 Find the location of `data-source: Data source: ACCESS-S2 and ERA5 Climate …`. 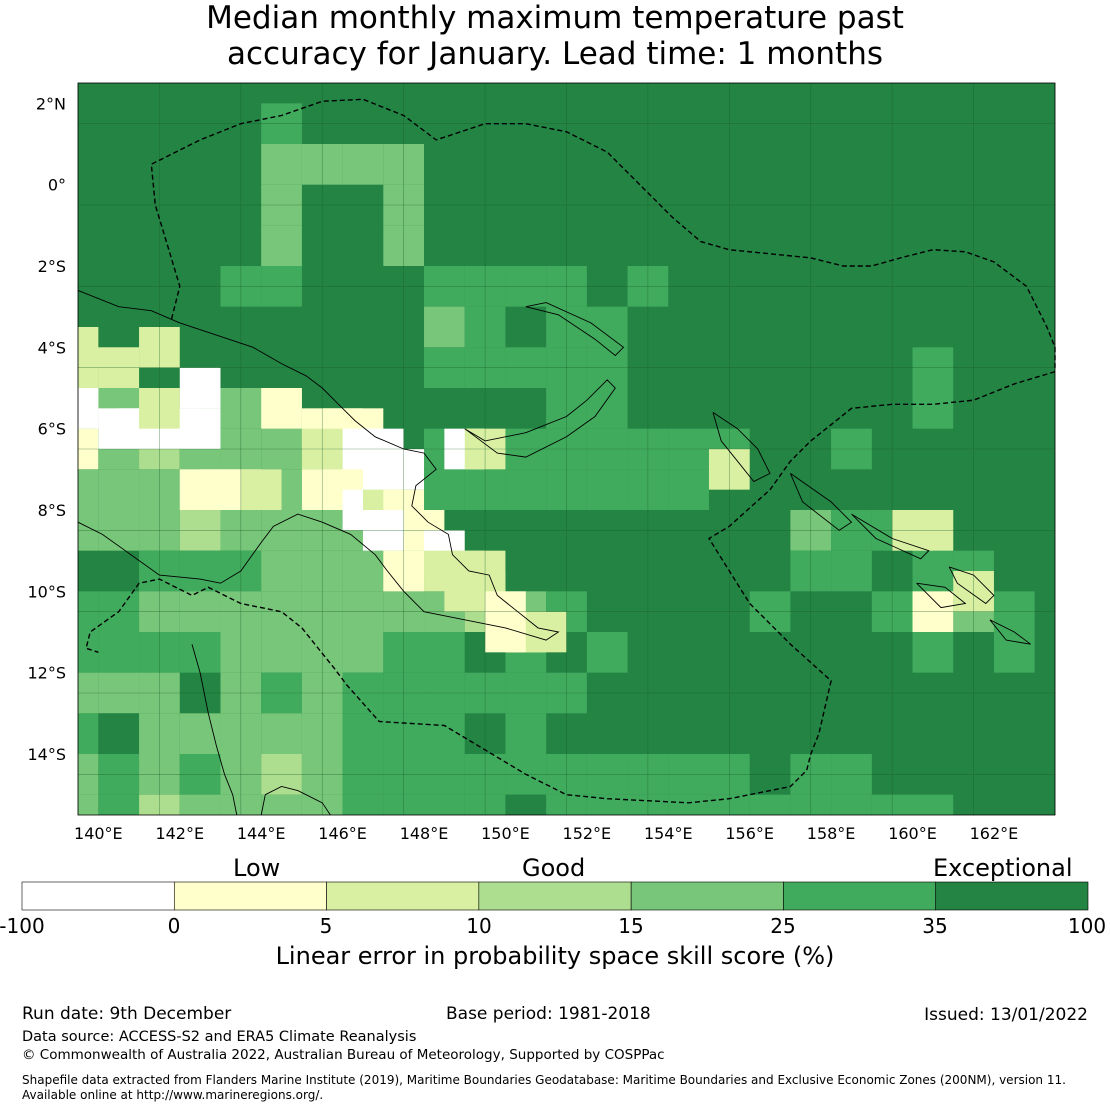

data-source: Data source: ACCESS-S2 and ERA5 Climate … is located at coordinates (219, 1037).